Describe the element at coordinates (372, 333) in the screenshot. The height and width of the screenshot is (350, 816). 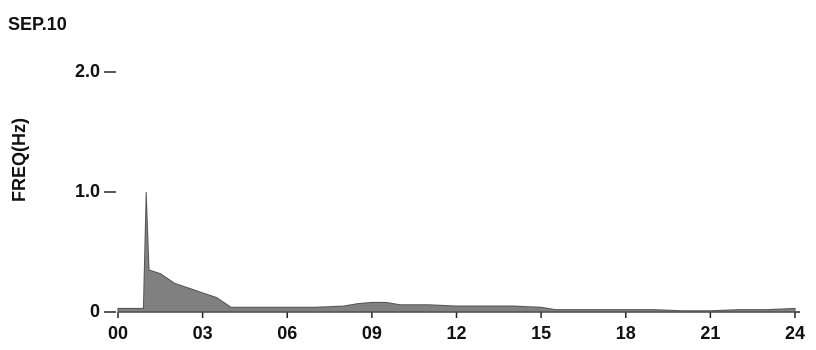
I see `x-tick-label: 09` at that location.